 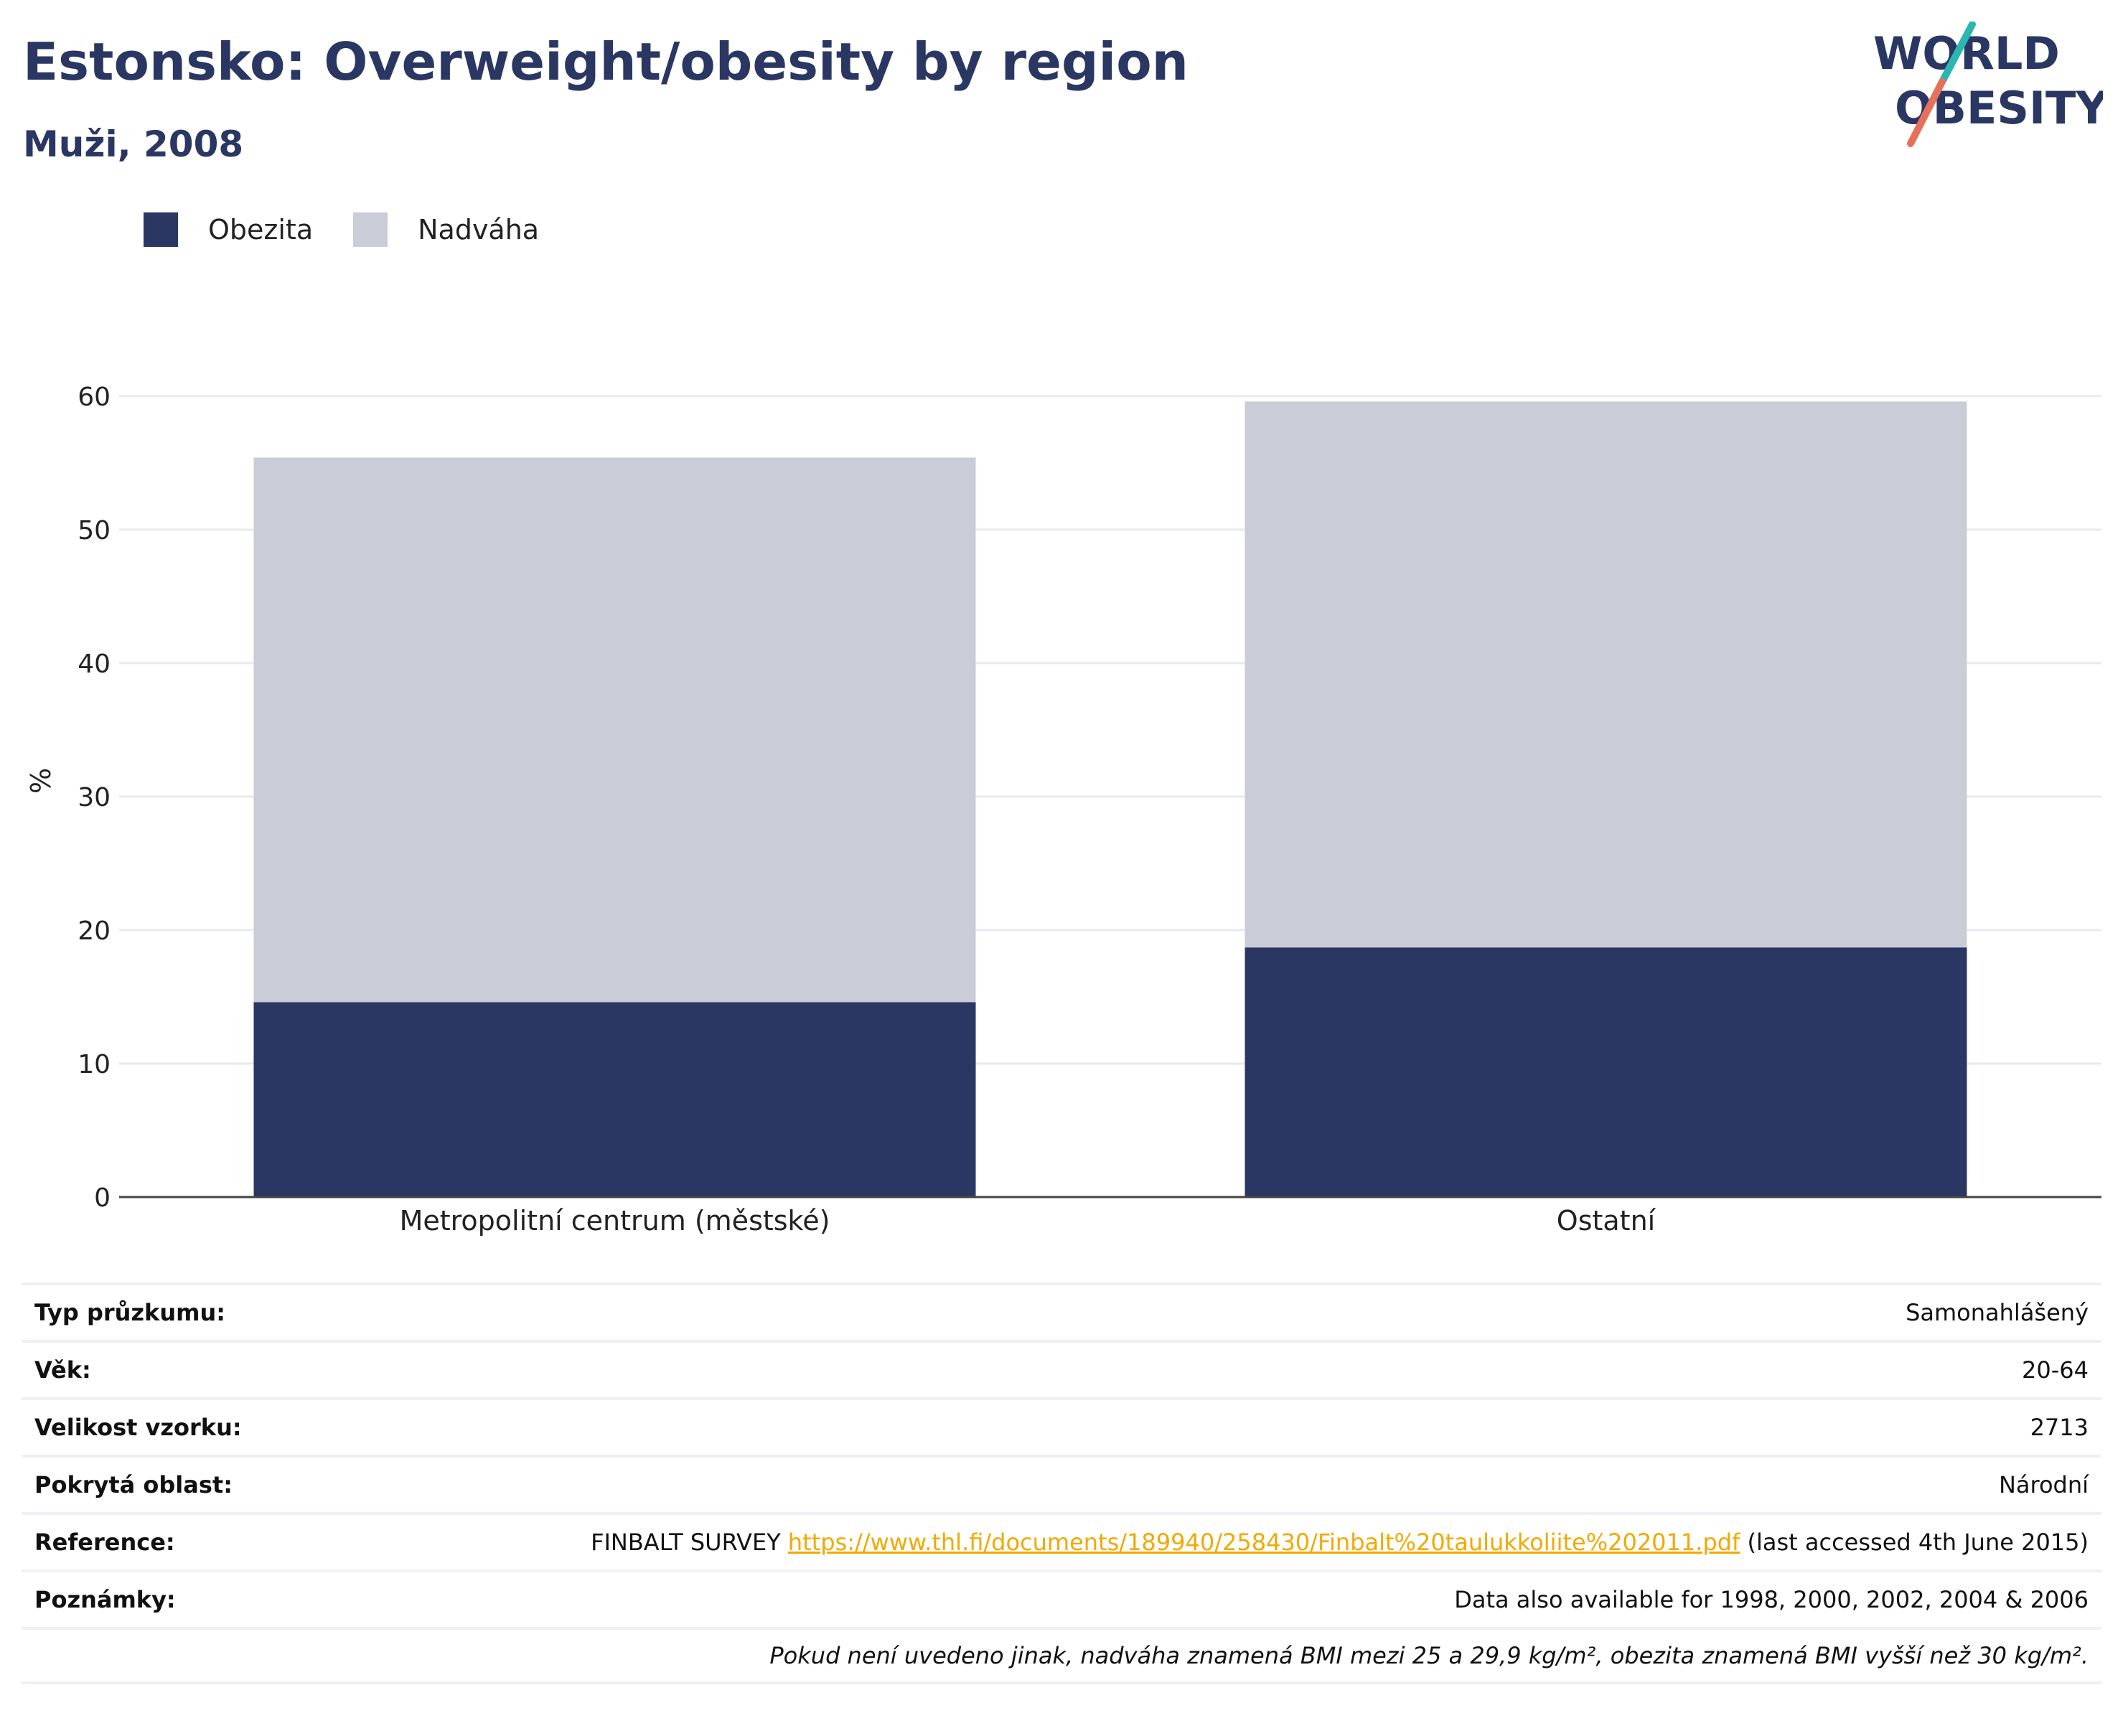 I want to click on y-tick-label: 0, so click(x=102, y=1198).